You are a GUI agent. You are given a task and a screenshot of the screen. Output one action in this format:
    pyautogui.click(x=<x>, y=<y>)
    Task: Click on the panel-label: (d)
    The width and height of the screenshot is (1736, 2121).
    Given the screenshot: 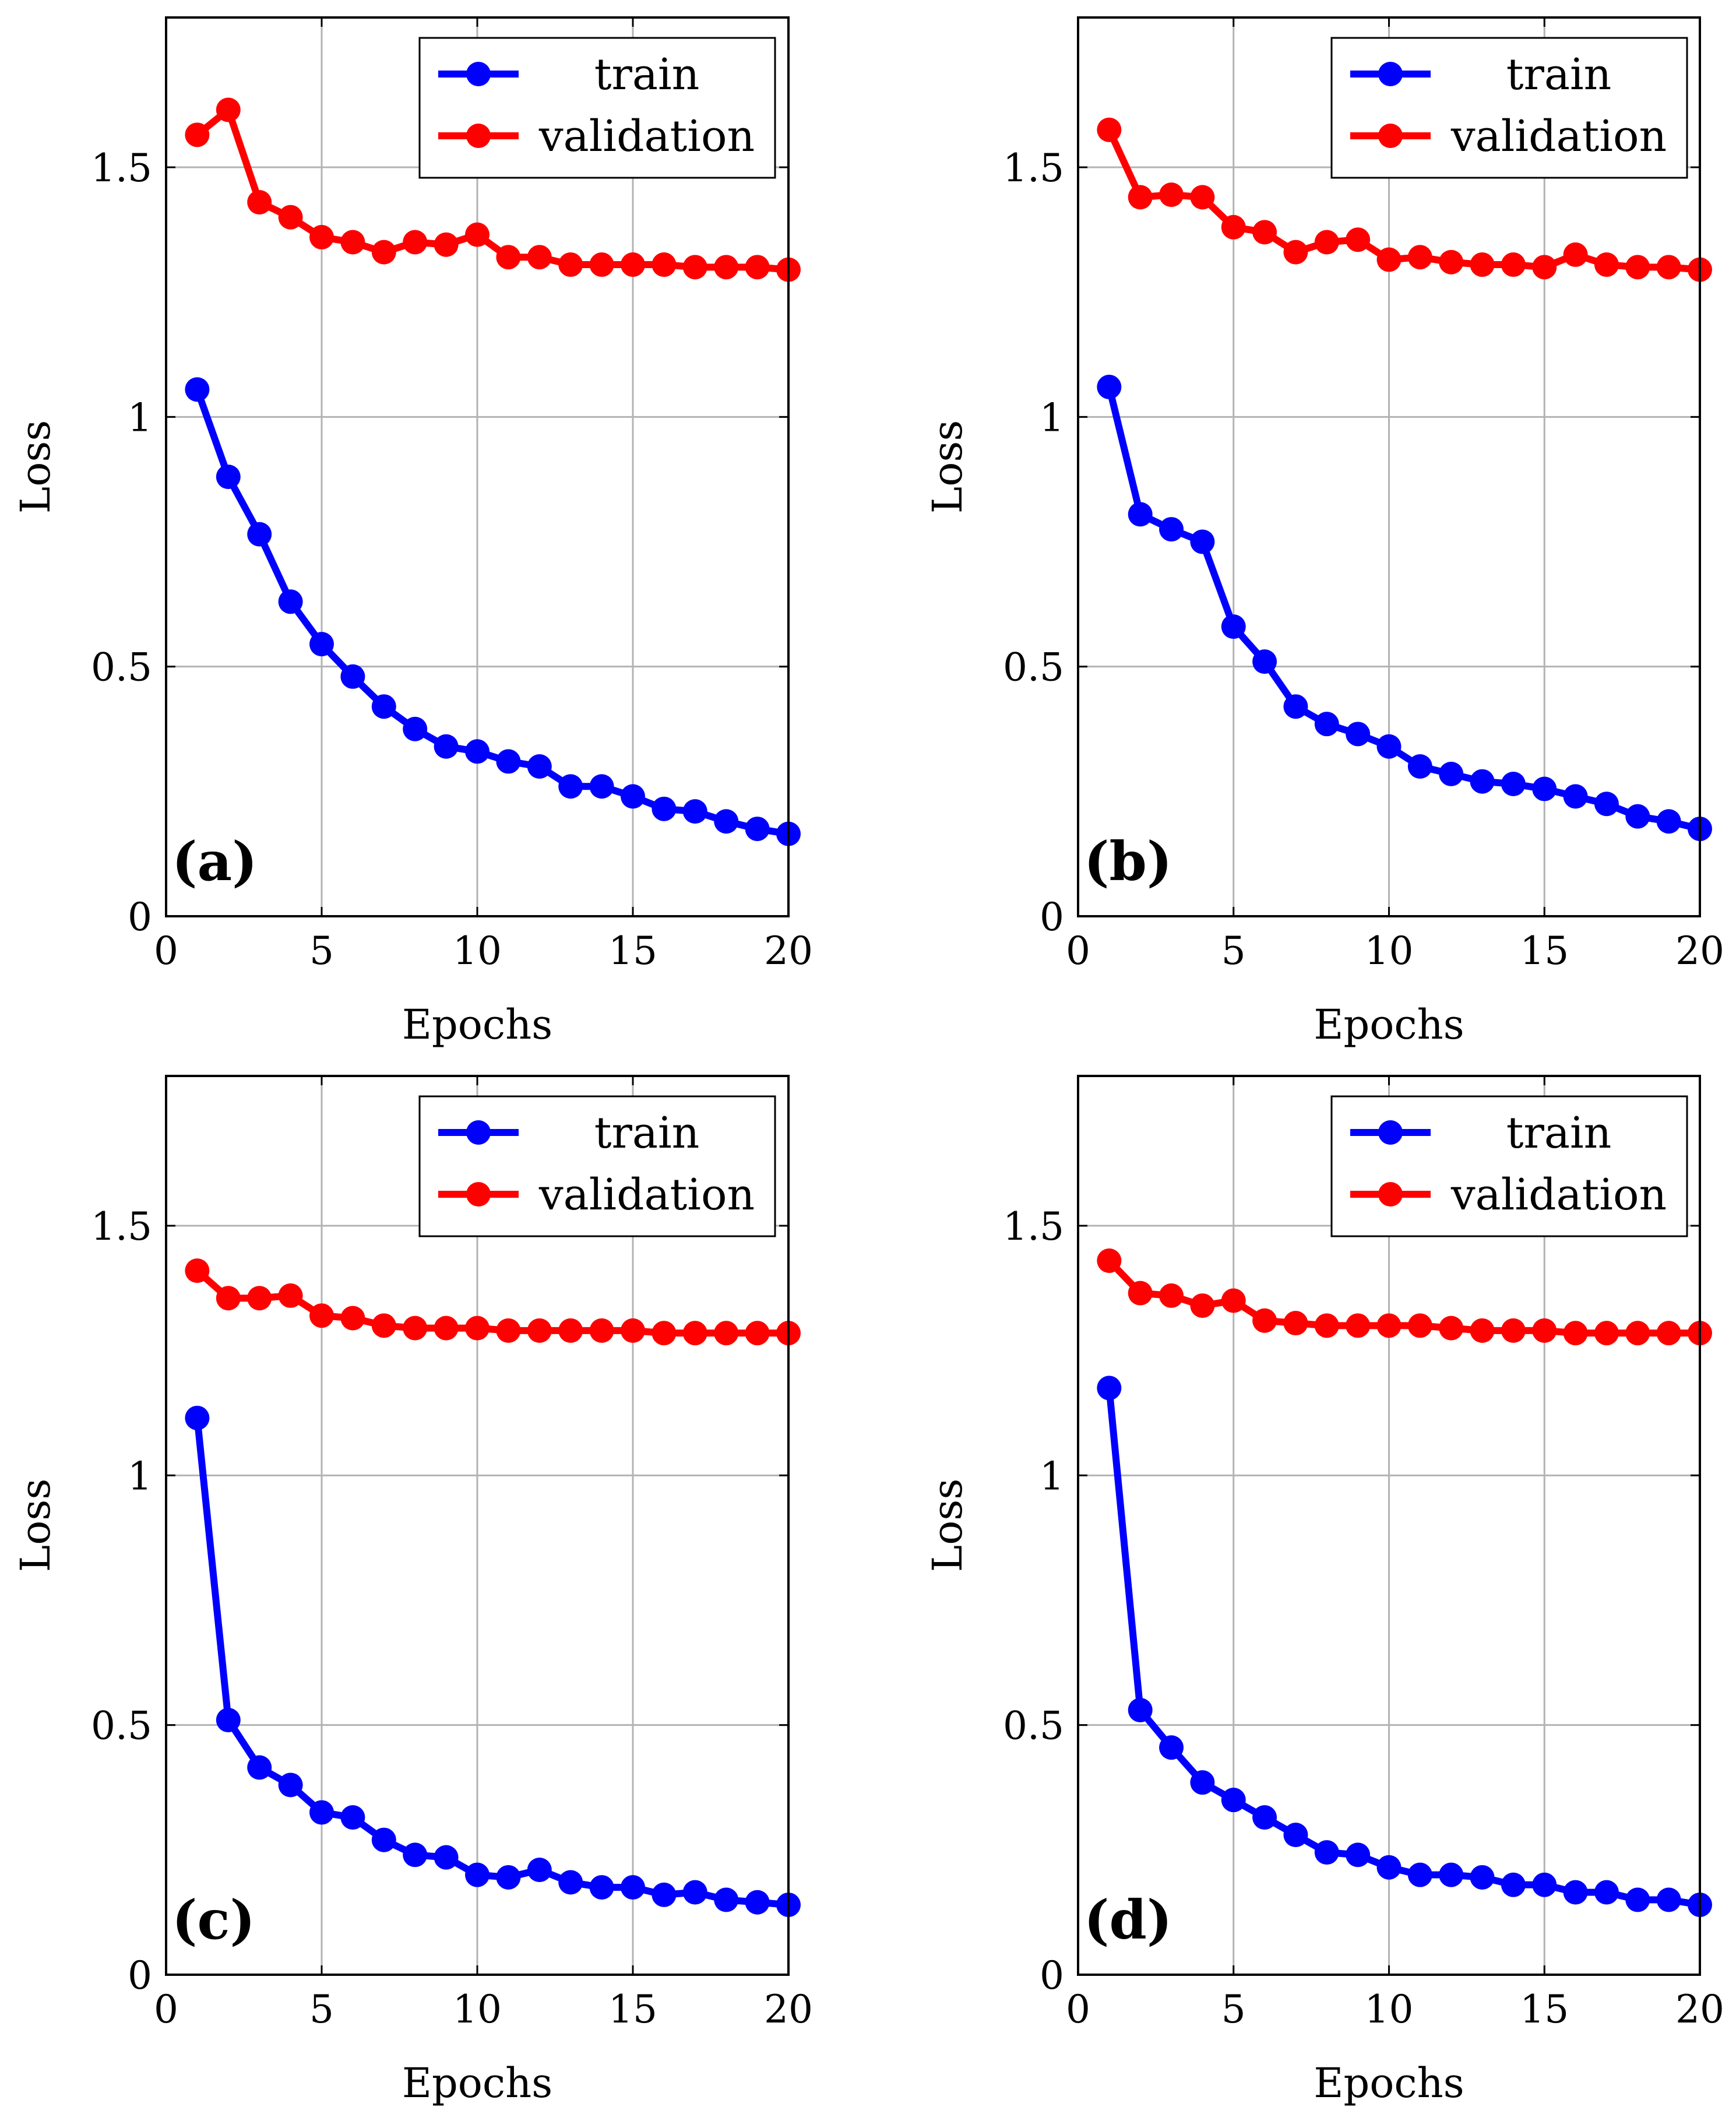 What is the action you would take?
    pyautogui.click(x=1128, y=1919)
    